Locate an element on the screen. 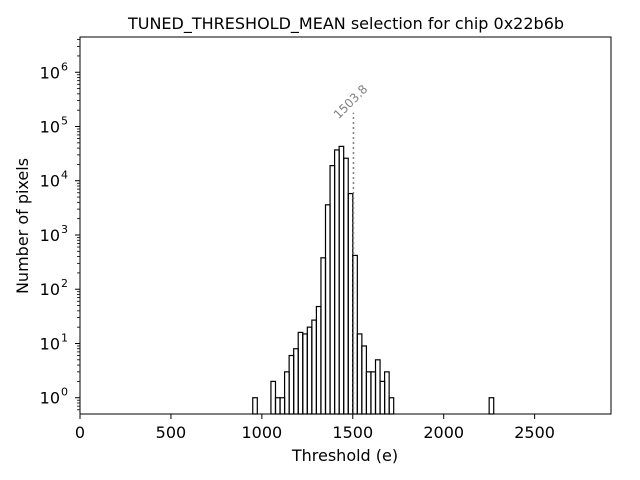 This screenshot has width=640, height=480. y-tick-label-1: 10 is located at coordinates (50, 343).